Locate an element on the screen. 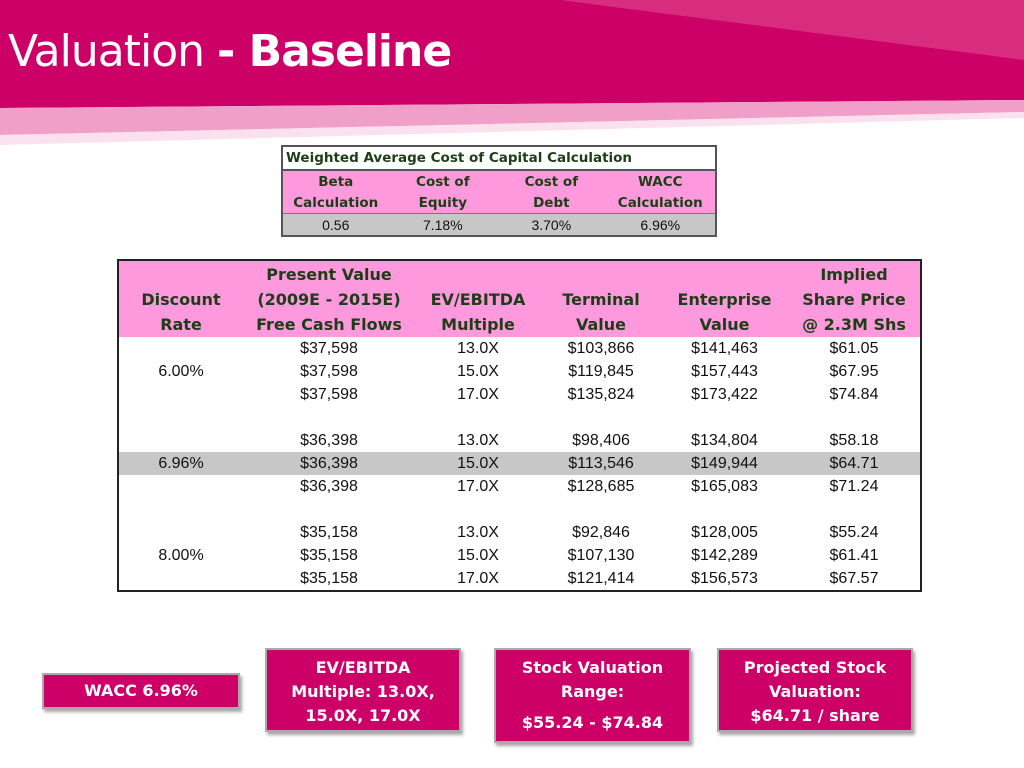 The image size is (1024, 768). header-line: EV/EBITDA is located at coordinates (478, 299).